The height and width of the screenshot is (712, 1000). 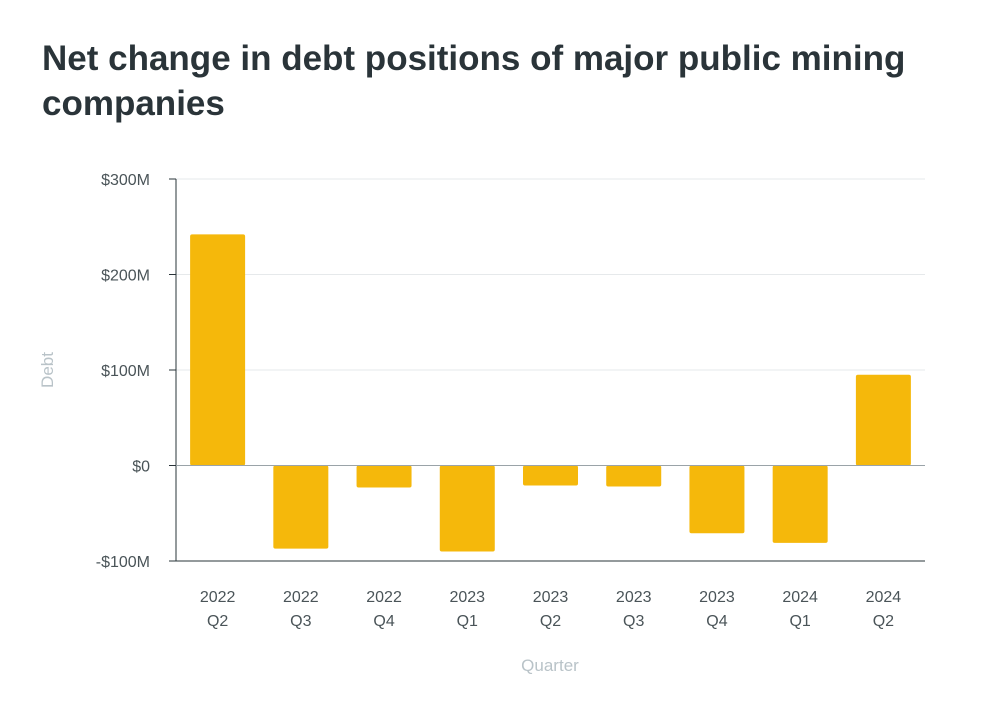 I want to click on y-tick-label: -$100M, so click(x=123, y=562).